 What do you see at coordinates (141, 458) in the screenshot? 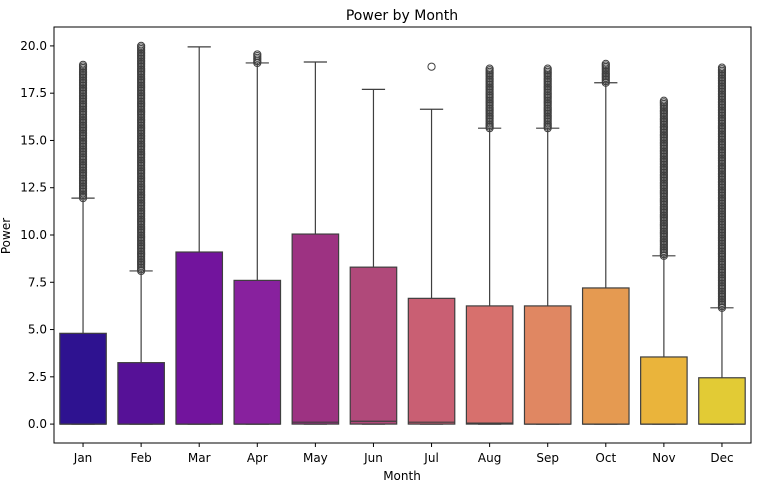
I see `x-tick-label: Feb` at bounding box center [141, 458].